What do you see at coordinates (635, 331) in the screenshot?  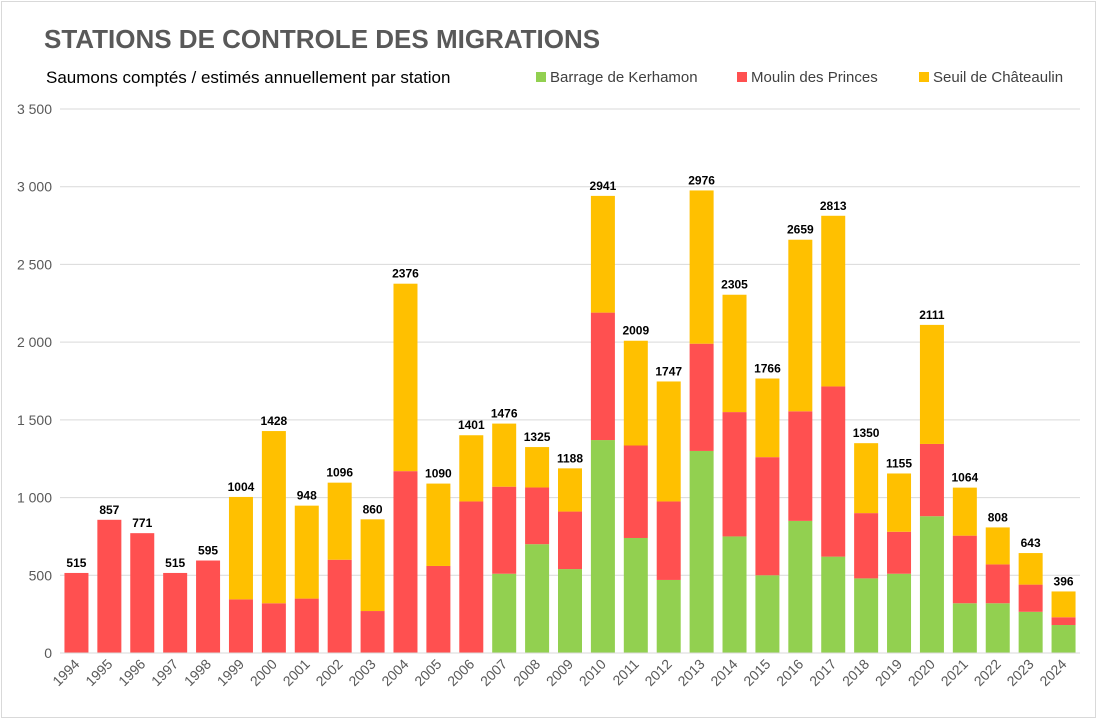 I see `total-data-label: 2009` at bounding box center [635, 331].